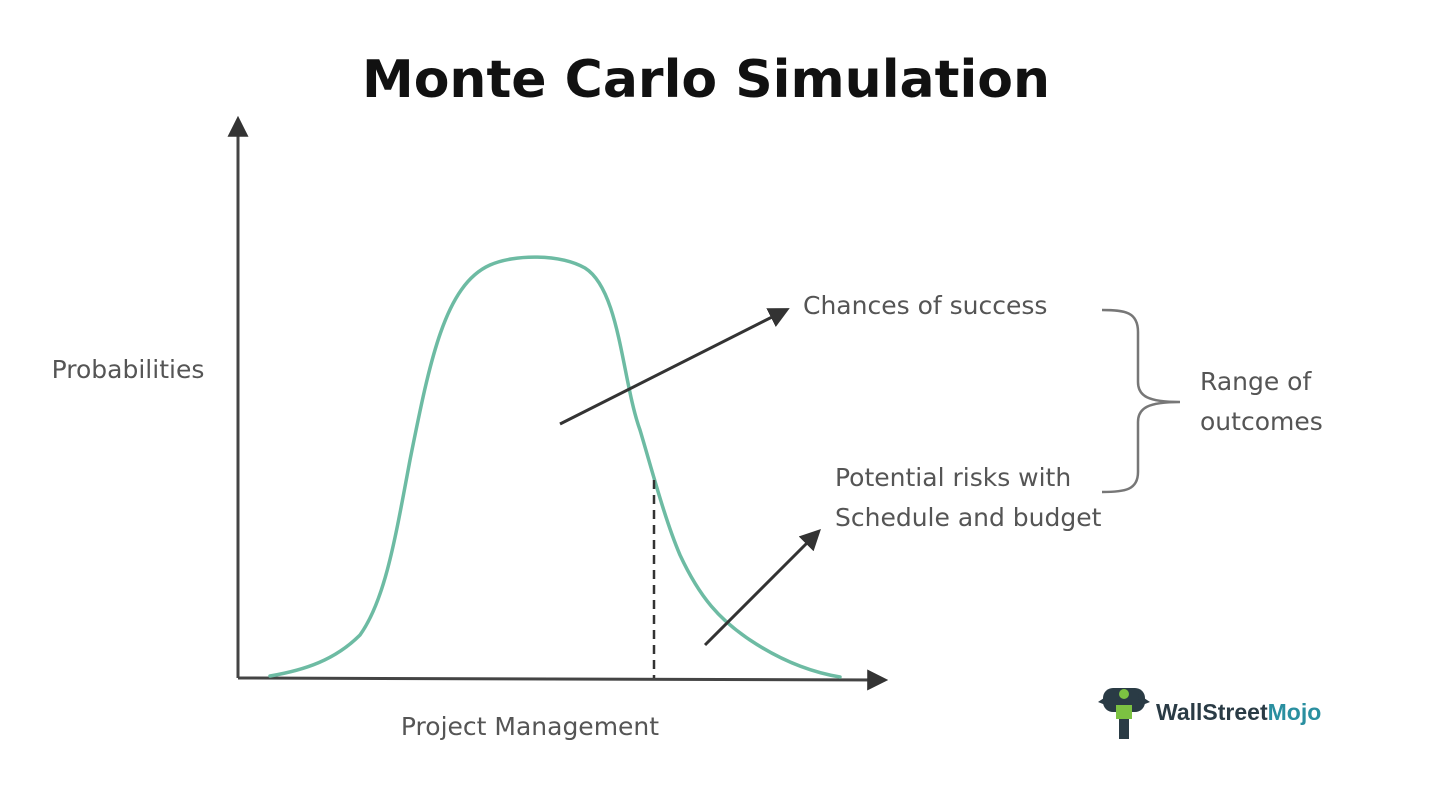 The image size is (1438, 796). What do you see at coordinates (674, 367) in the screenshot?
I see `chances-arrow` at bounding box center [674, 367].